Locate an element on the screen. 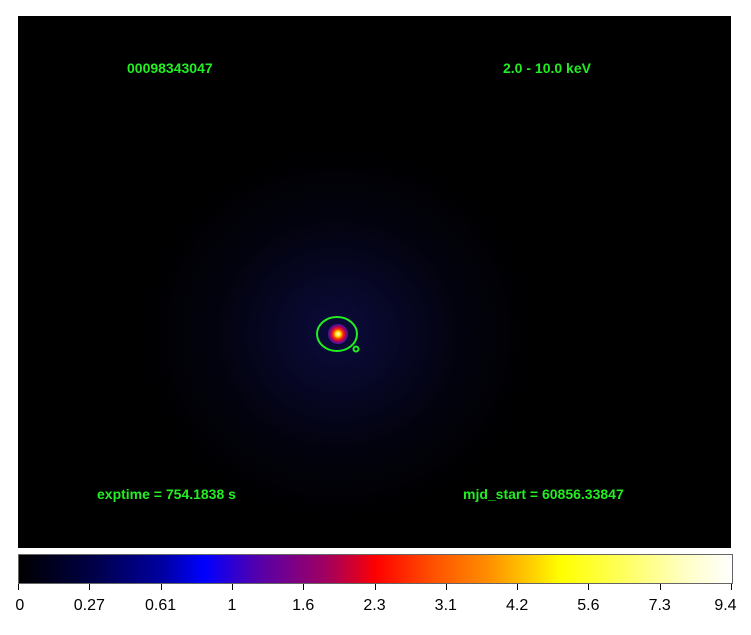  exptime-label: exptime = 754.1838 s is located at coordinates (166, 494).